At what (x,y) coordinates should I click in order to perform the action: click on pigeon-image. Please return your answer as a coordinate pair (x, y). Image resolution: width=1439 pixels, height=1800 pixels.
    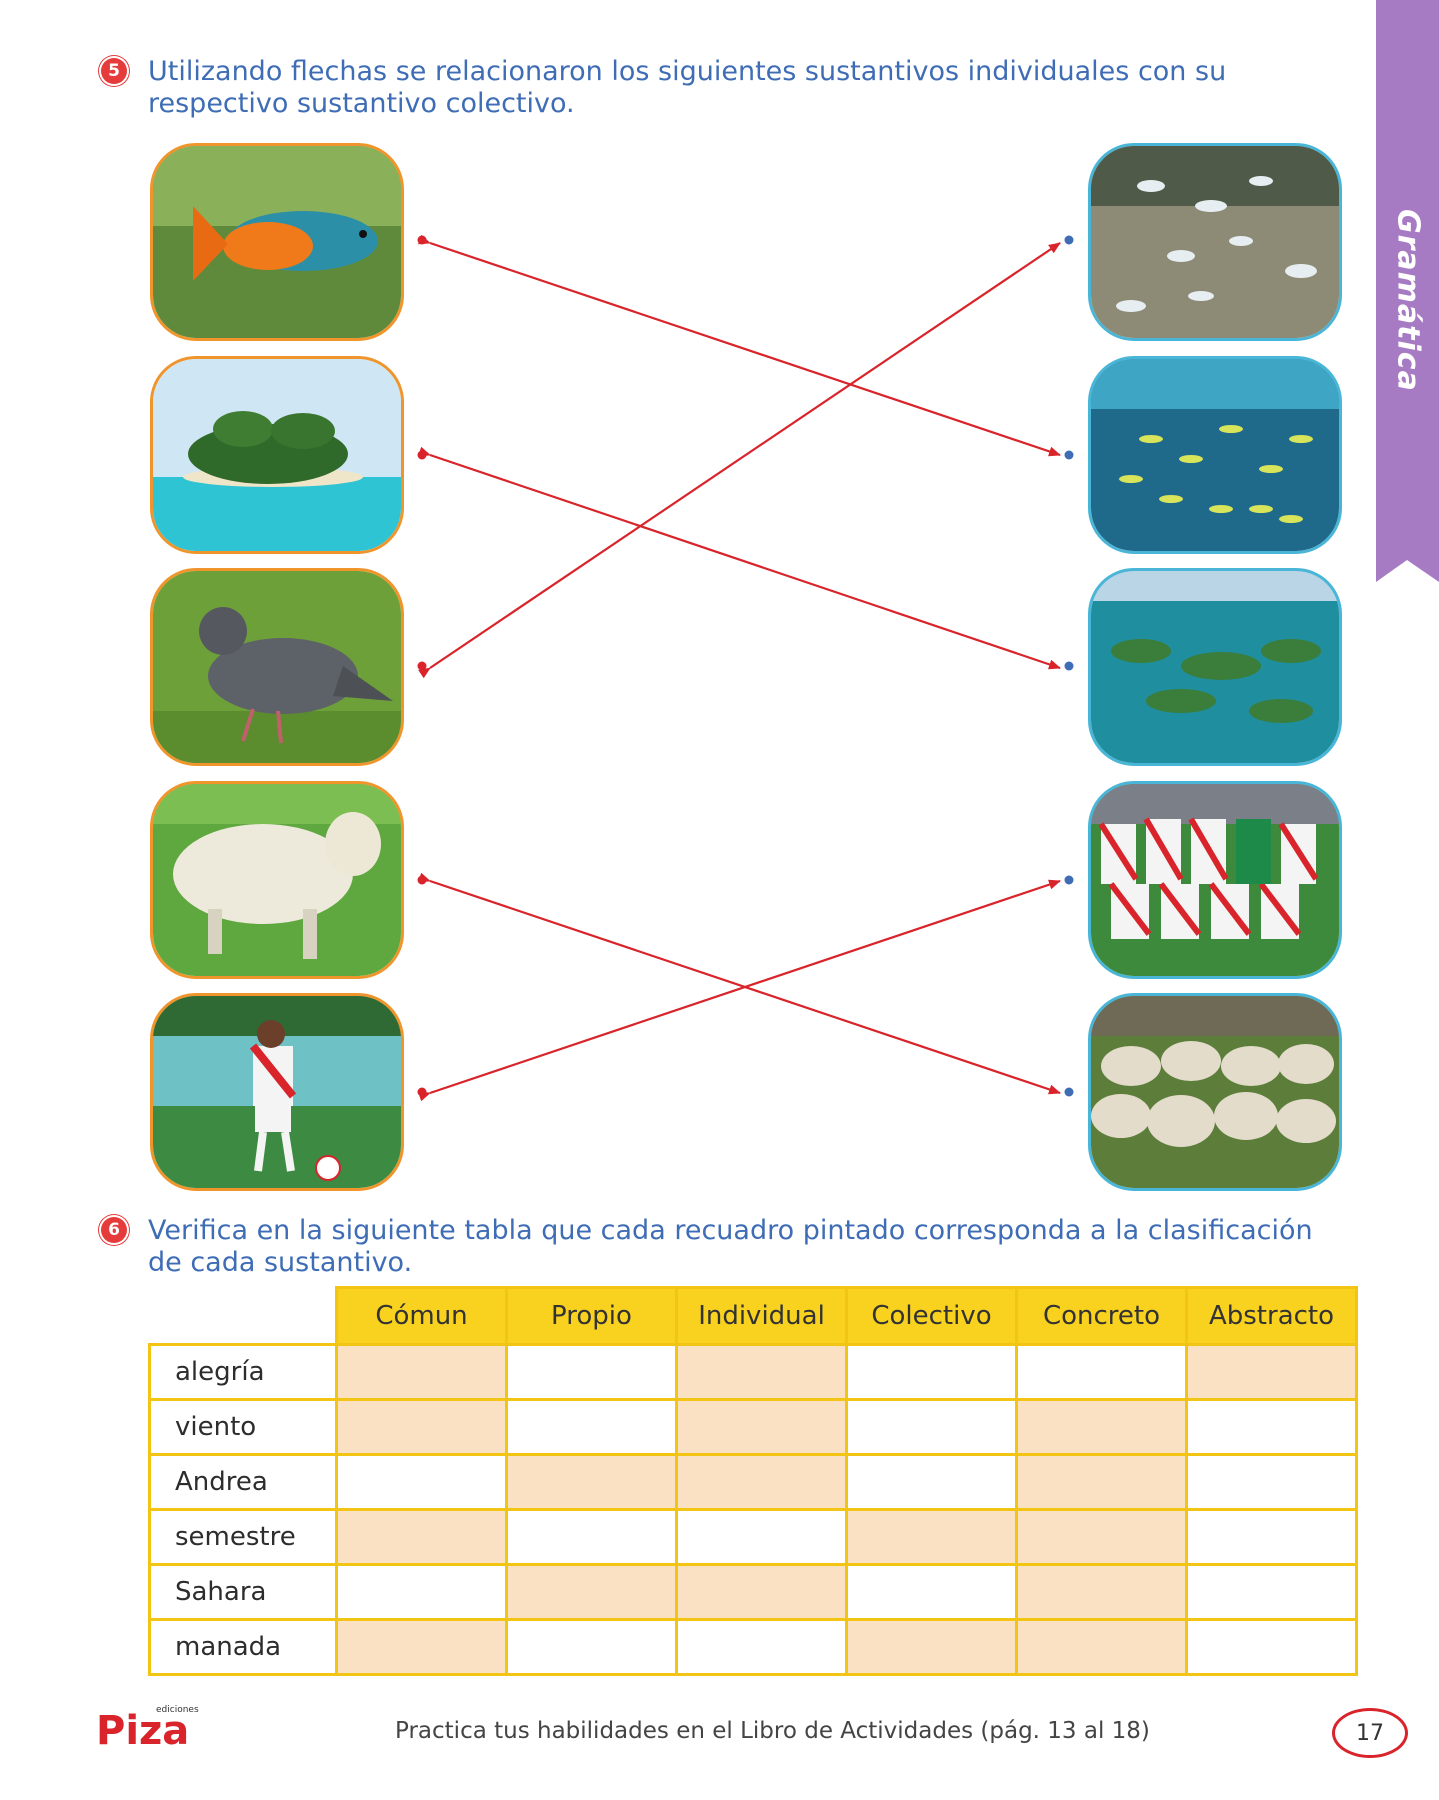
    Looking at the image, I should click on (277, 667).